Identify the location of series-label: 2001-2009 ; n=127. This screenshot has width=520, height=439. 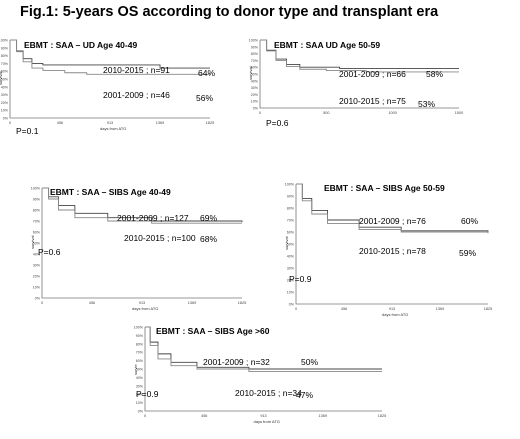
(153, 218).